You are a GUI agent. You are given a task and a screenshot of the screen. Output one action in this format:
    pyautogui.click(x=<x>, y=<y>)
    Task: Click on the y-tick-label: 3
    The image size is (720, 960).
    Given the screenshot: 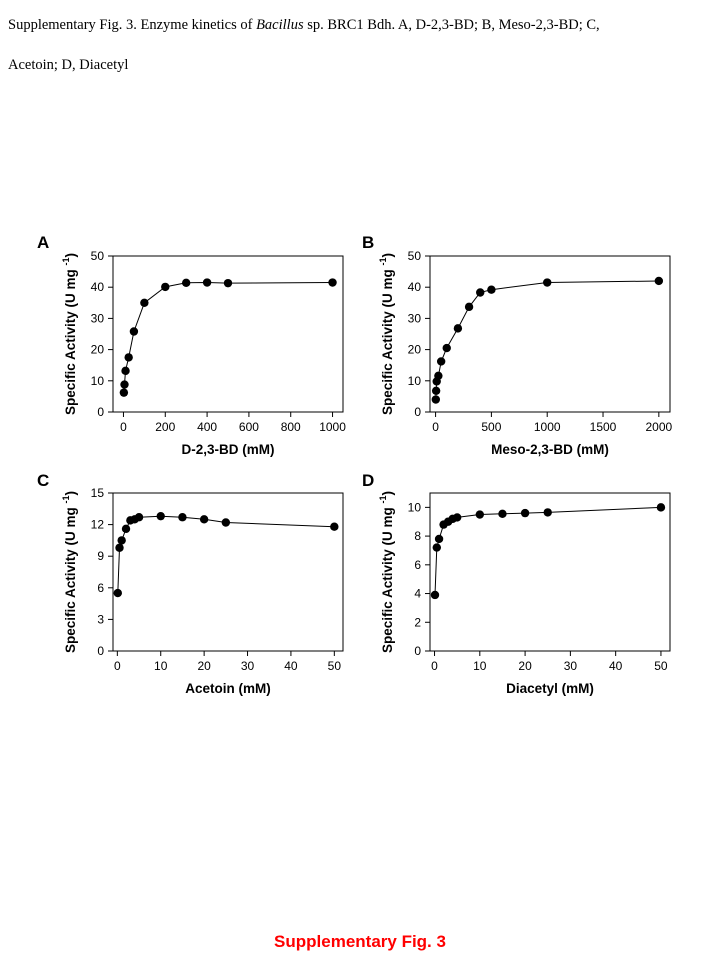 What is the action you would take?
    pyautogui.click(x=100, y=619)
    